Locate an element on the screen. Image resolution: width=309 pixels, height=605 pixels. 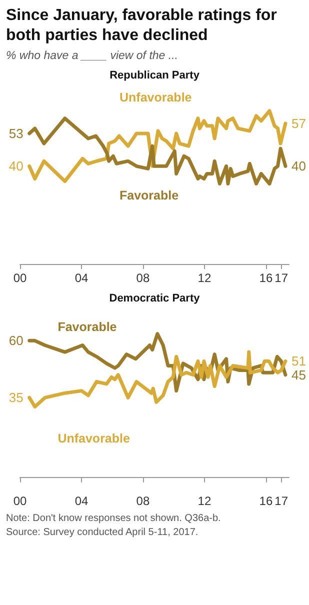
source-note: Source: Survey conducted April 5-11, 2017. is located at coordinates (103, 533).